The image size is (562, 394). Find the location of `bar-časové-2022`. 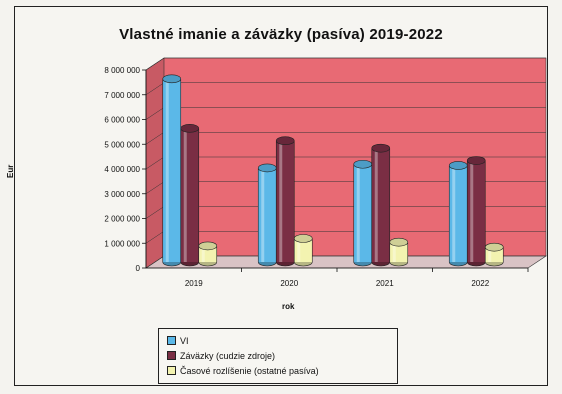

bar-časové-2022 is located at coordinates (494, 254).